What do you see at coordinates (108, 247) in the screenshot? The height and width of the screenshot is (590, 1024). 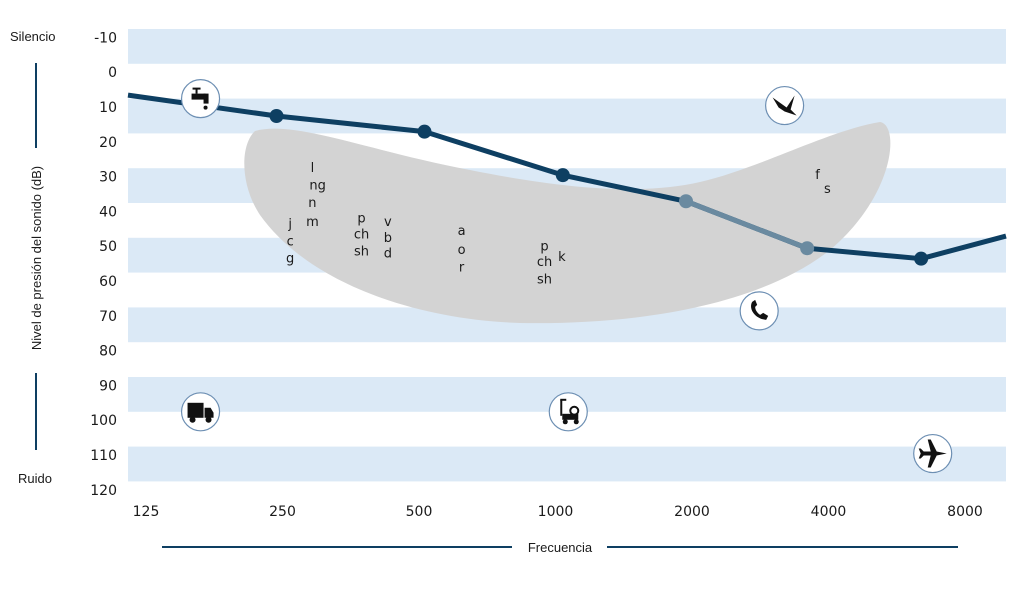 I see `y-tick-label: 50` at bounding box center [108, 247].